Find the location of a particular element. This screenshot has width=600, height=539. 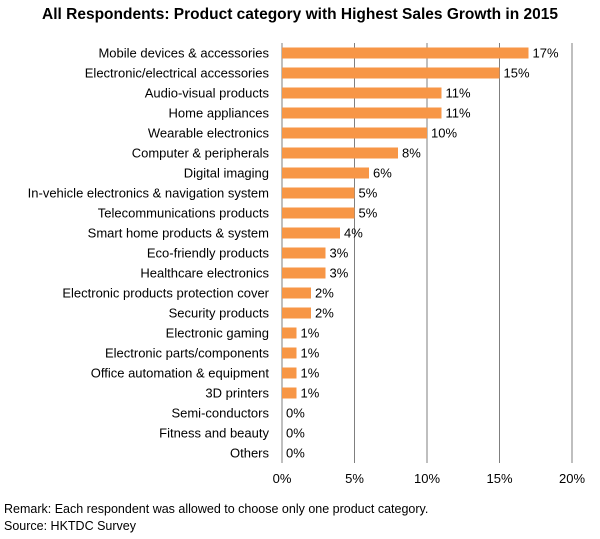

category-label: Office automation & equipment is located at coordinates (180, 373).